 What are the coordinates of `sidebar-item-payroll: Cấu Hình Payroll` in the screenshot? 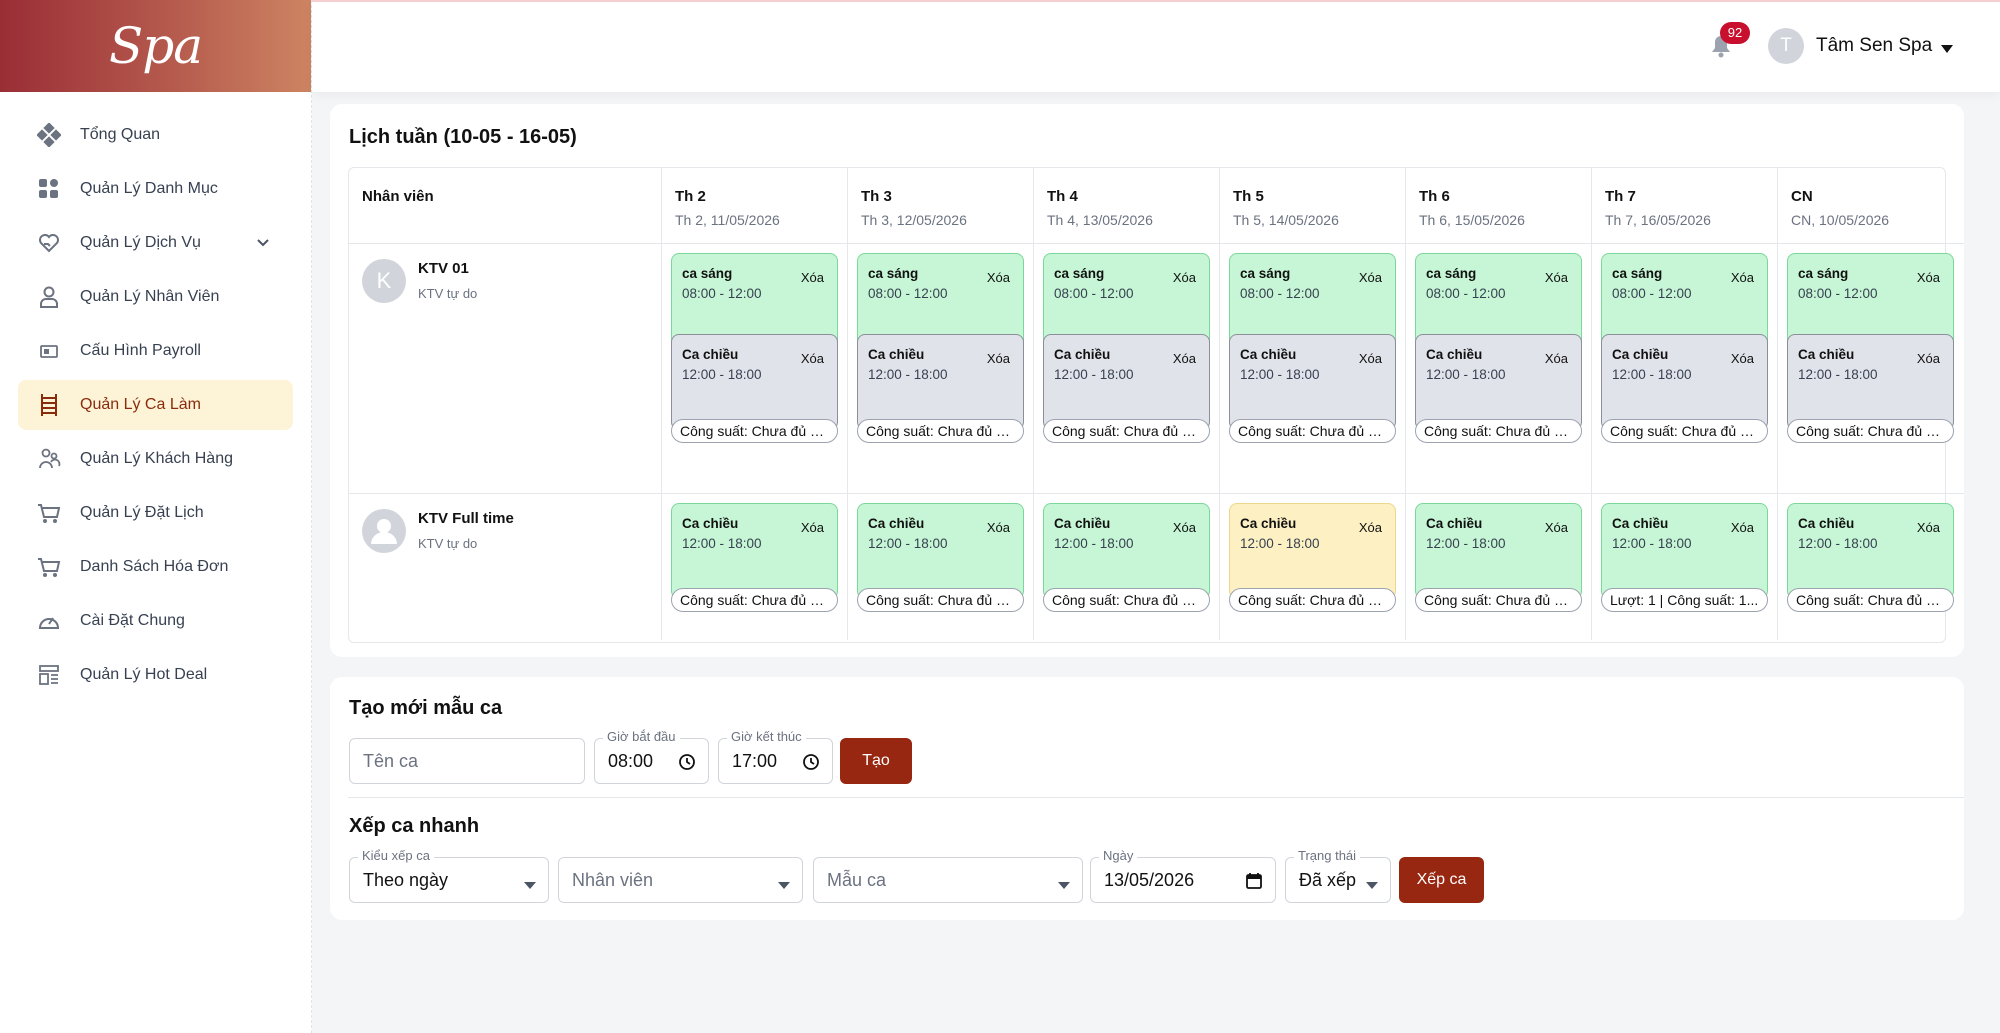 It's located at (155, 351).